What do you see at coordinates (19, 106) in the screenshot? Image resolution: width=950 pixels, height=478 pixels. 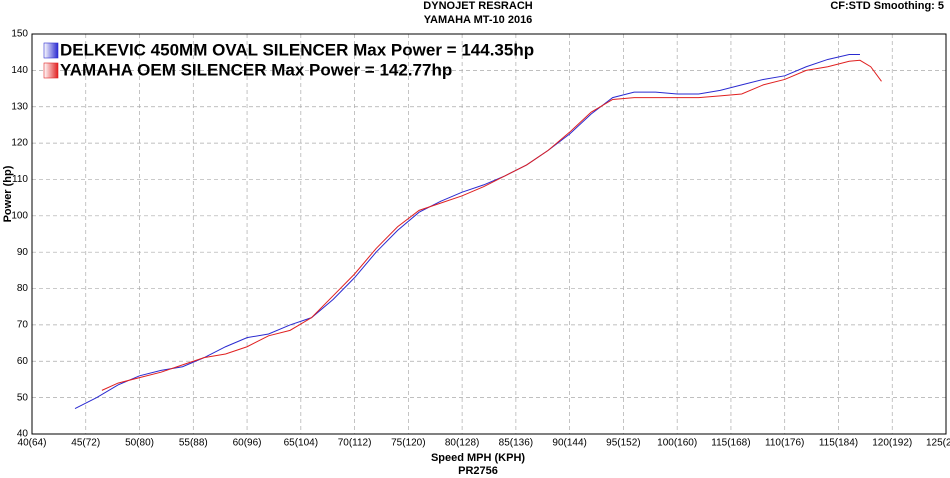 I see `y-tick-label: 130` at bounding box center [19, 106].